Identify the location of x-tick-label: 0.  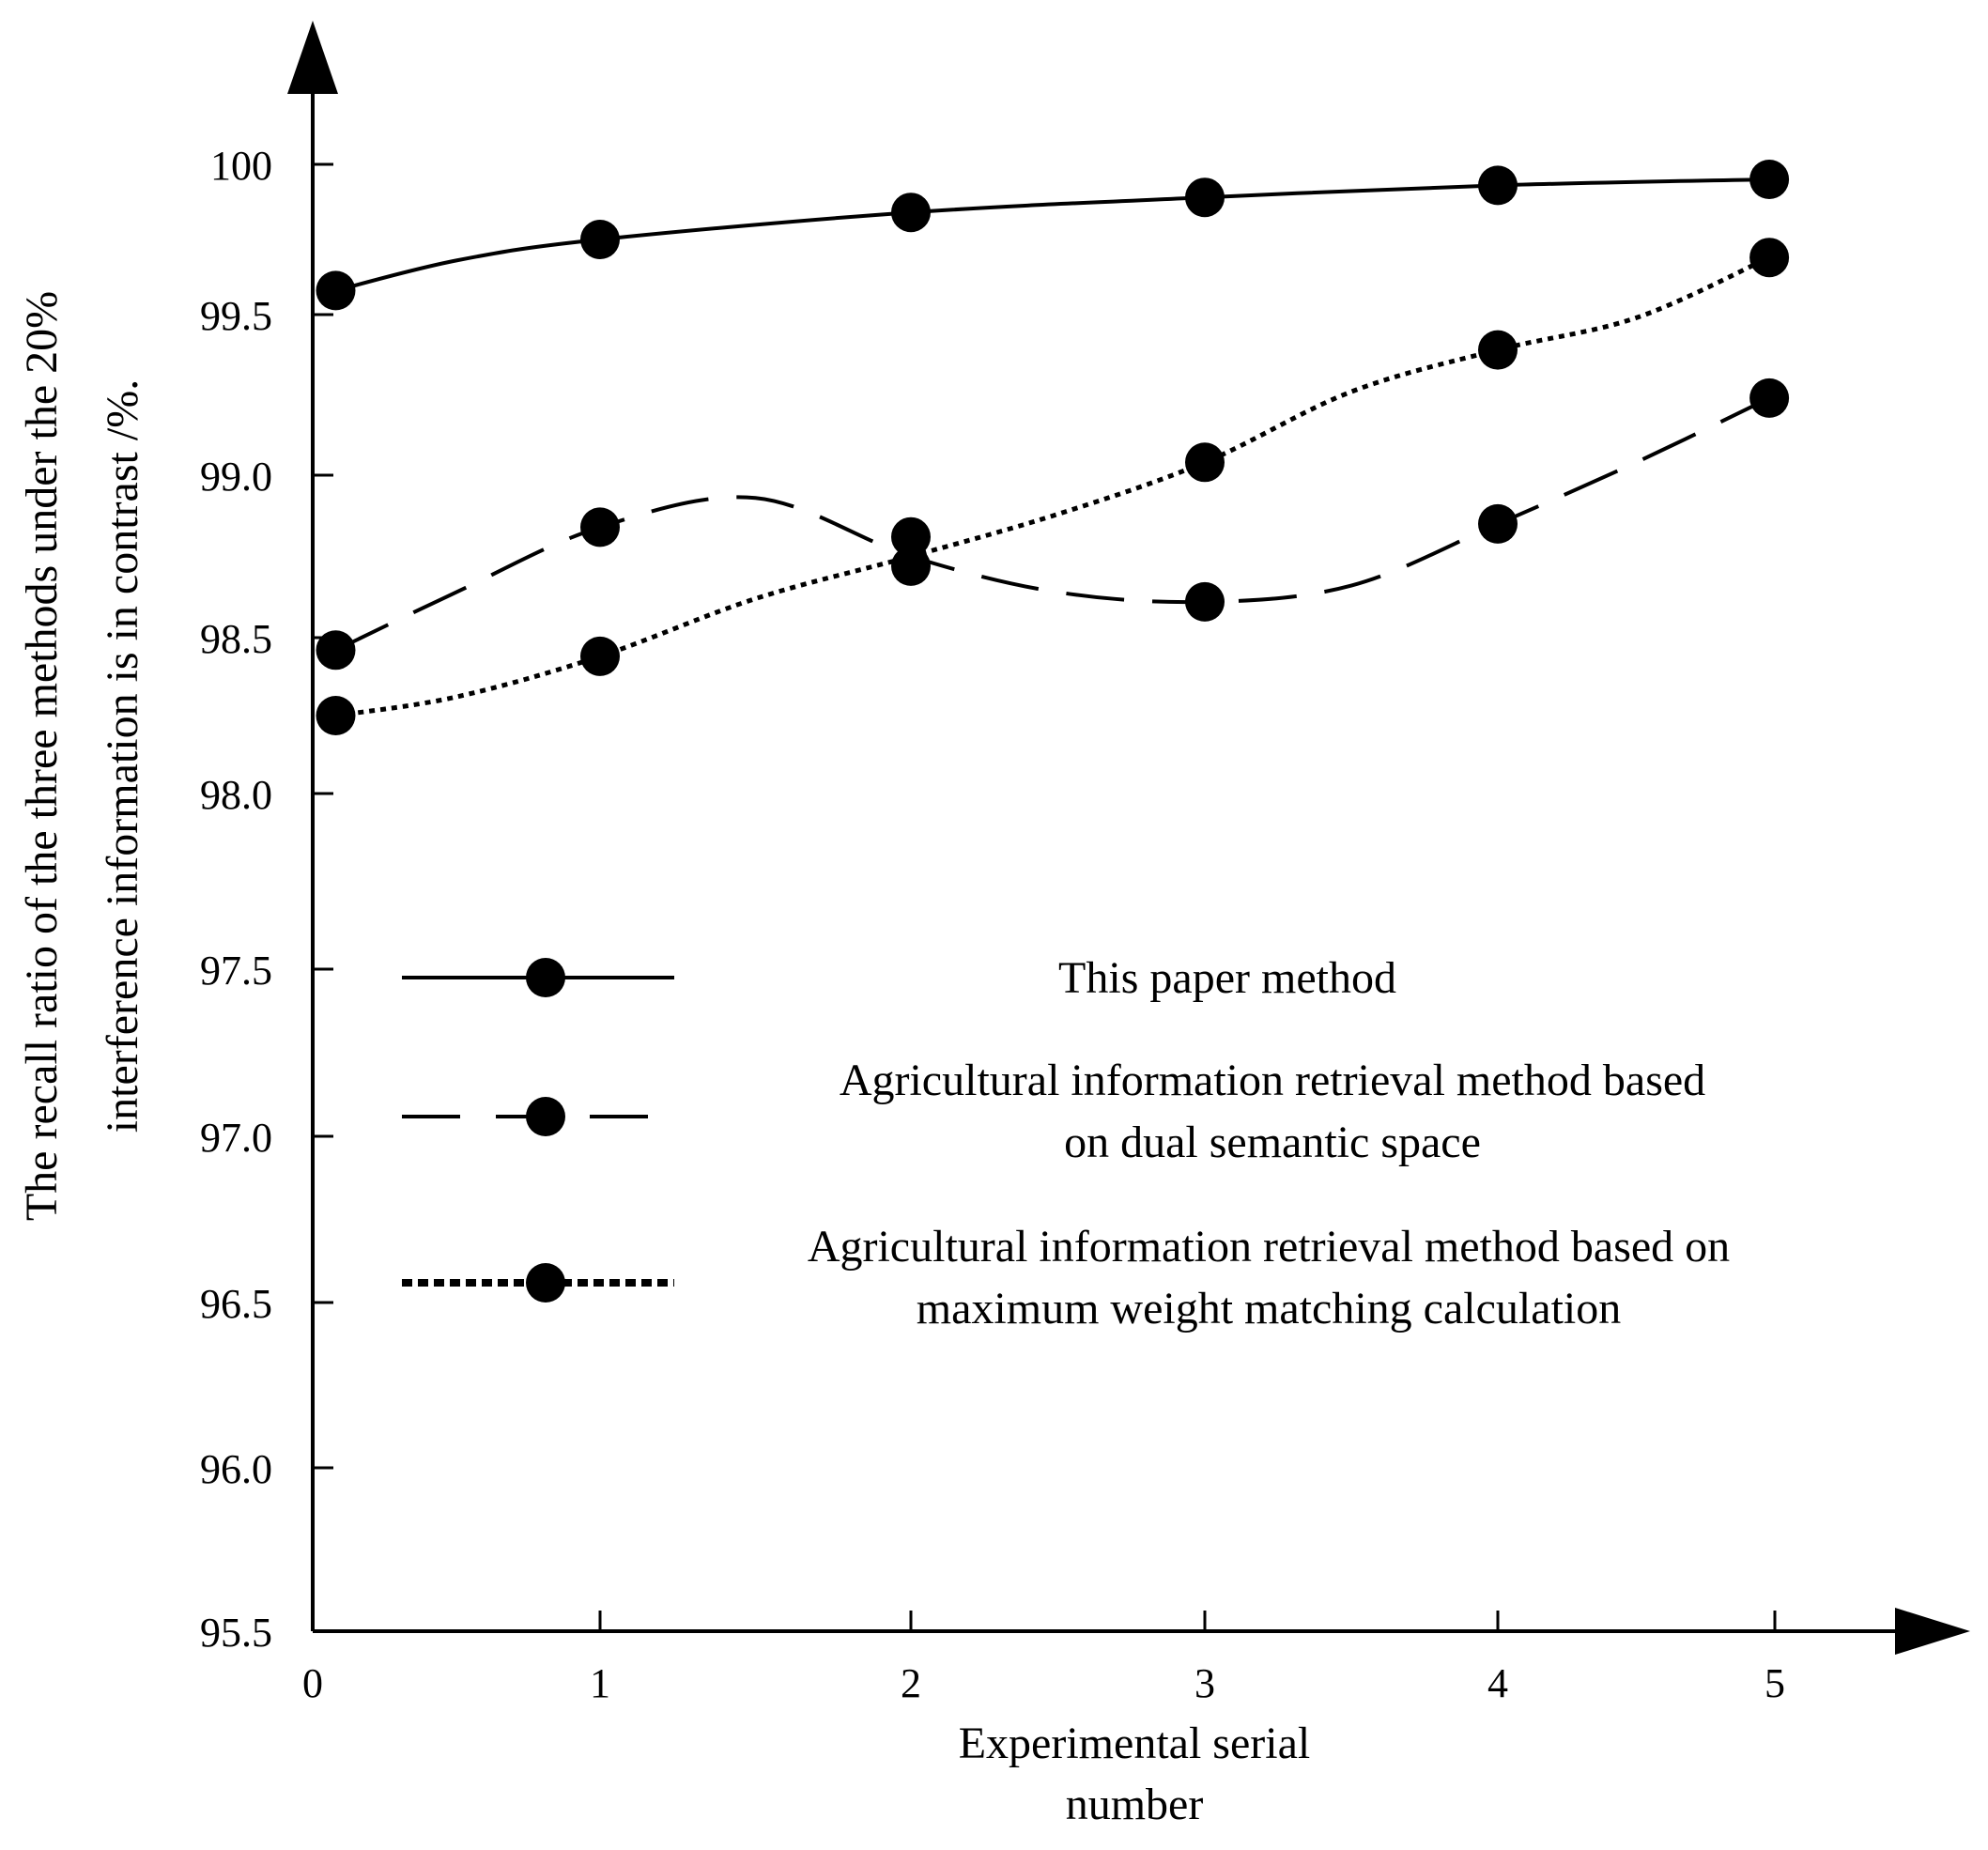
(312, 1683).